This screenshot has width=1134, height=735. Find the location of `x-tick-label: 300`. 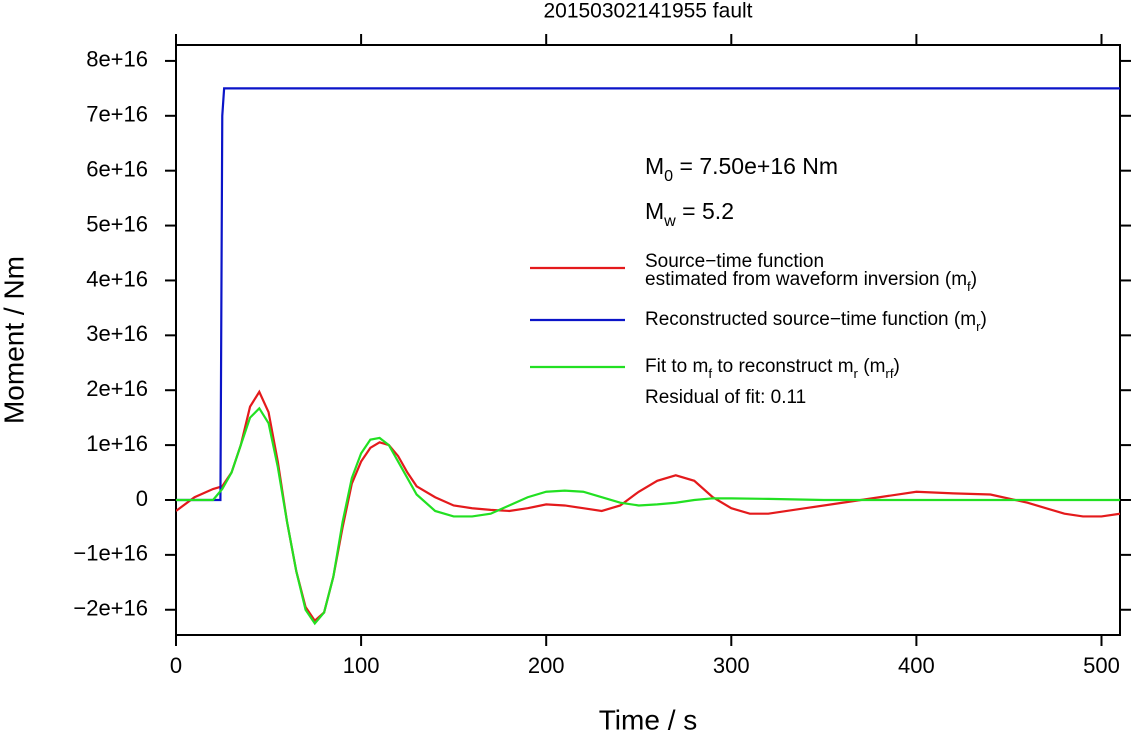

x-tick-label: 300 is located at coordinates (731, 665).